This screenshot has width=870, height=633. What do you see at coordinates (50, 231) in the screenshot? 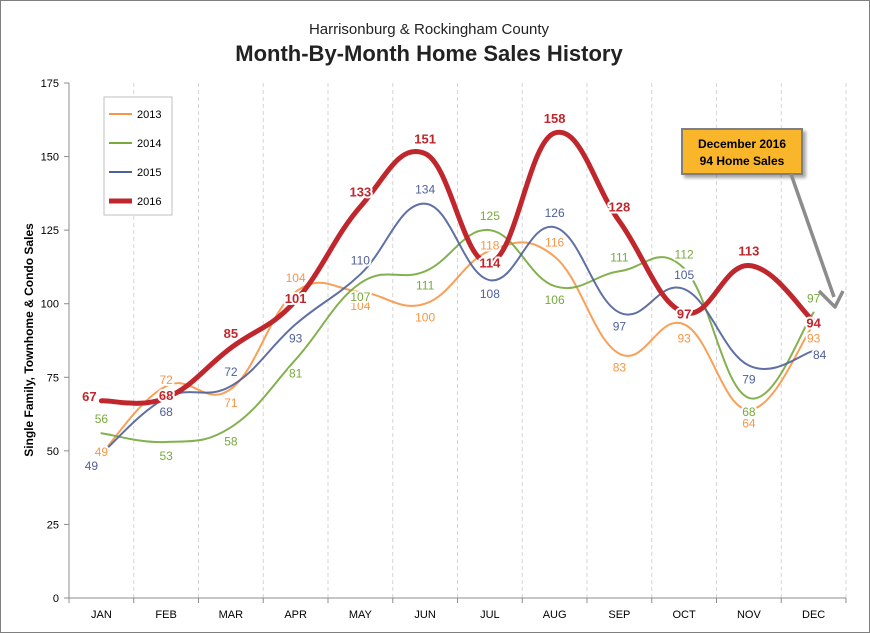
I see `y-tick-label: 125` at bounding box center [50, 231].